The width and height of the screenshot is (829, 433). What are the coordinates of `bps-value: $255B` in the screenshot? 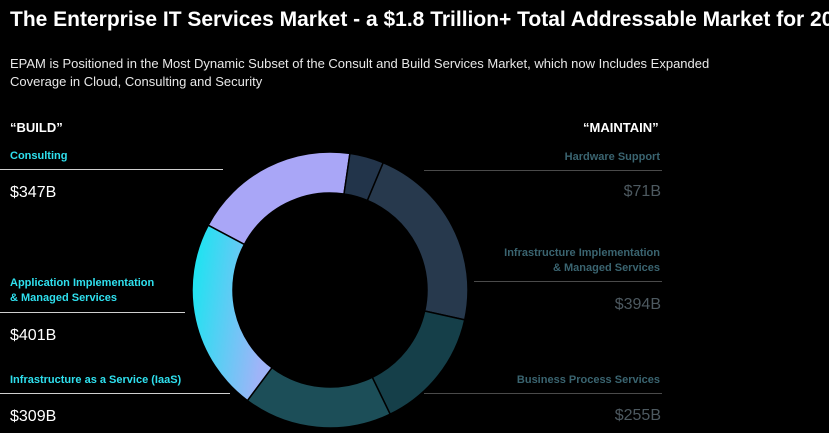 It's located at (637, 415).